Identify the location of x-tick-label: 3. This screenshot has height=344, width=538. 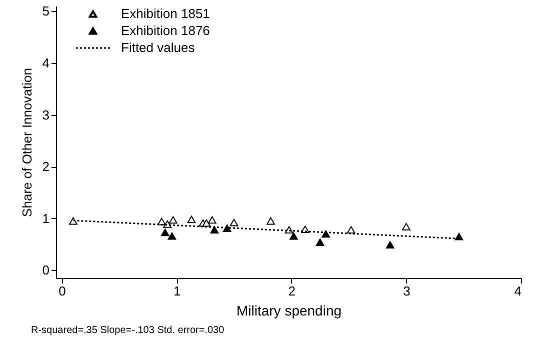
(406, 291).